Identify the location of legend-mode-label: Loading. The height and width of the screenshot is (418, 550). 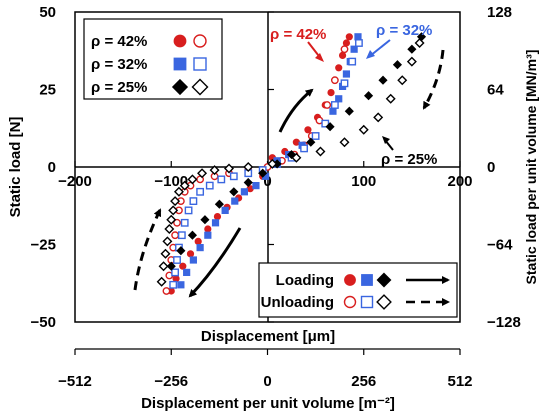
(305, 280).